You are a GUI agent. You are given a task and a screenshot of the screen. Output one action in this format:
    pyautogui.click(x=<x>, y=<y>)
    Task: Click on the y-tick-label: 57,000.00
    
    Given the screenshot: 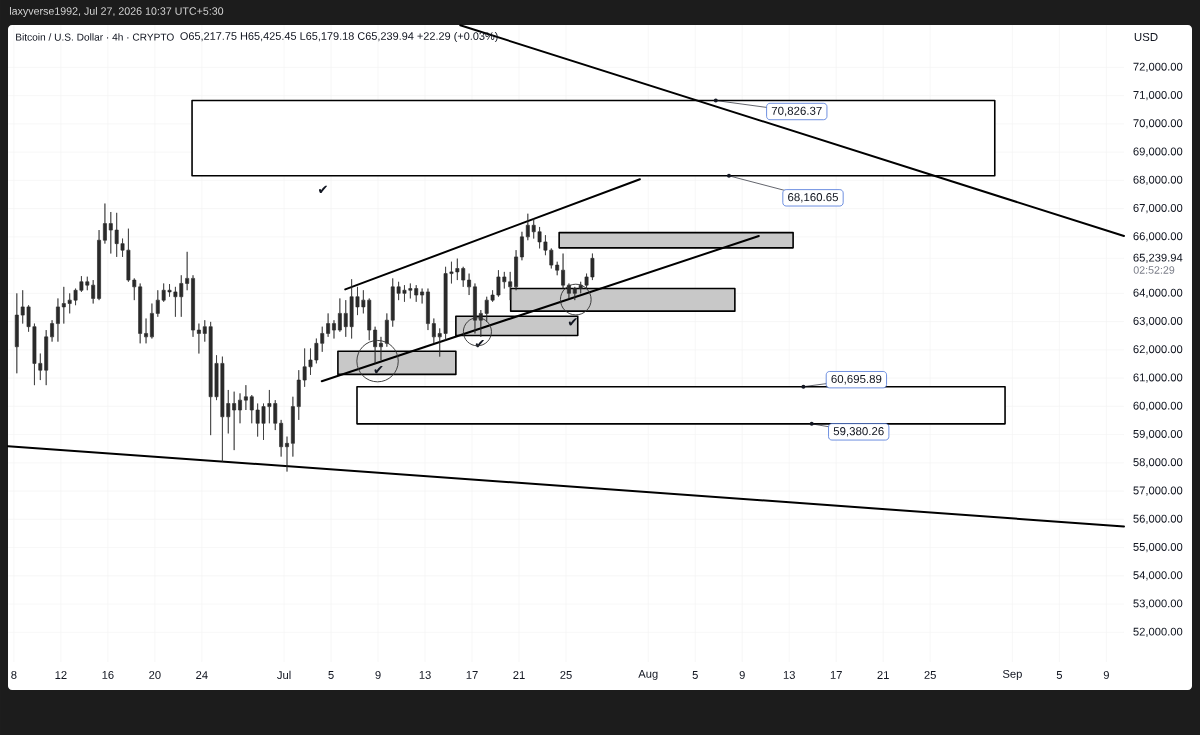 What is the action you would take?
    pyautogui.click(x=1158, y=491)
    